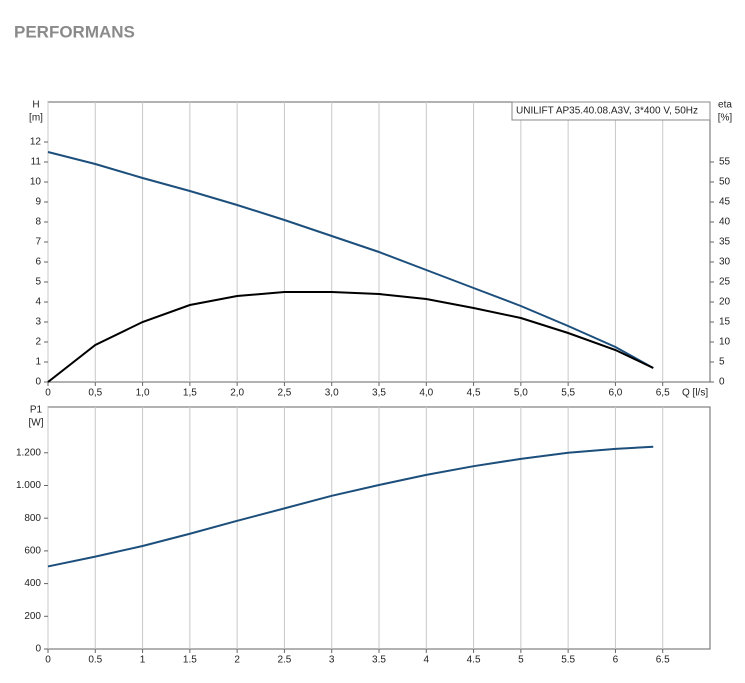 This screenshot has height=683, width=745. Describe the element at coordinates (32, 616) in the screenshot. I see `y-tick-label: 200` at that location.